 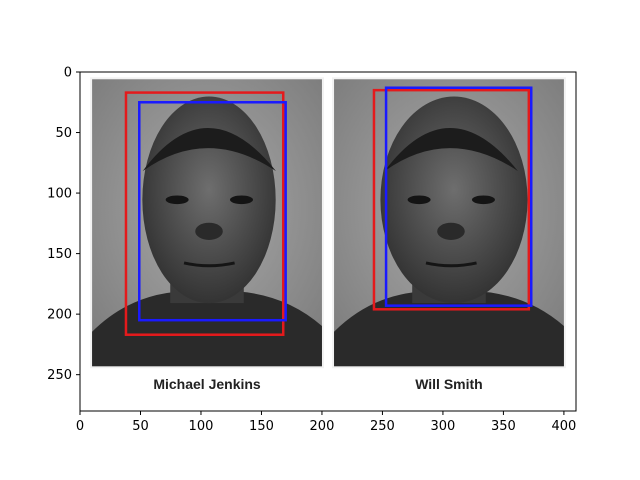 I want to click on x-tick-label: 100, so click(x=201, y=426).